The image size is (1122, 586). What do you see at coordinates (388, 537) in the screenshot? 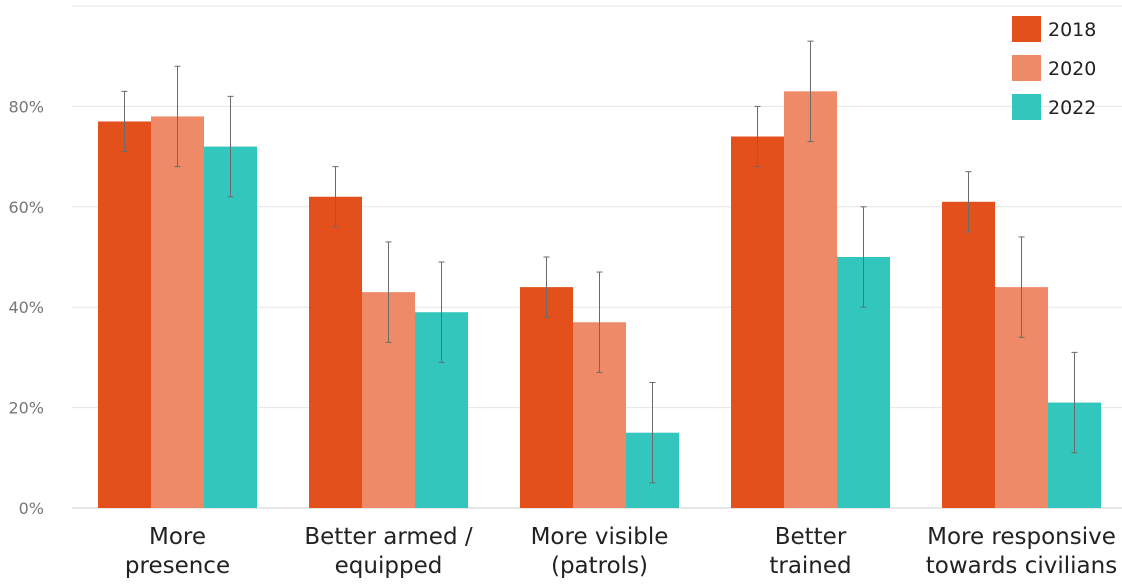
I see `category-label: Better armed /` at bounding box center [388, 537].